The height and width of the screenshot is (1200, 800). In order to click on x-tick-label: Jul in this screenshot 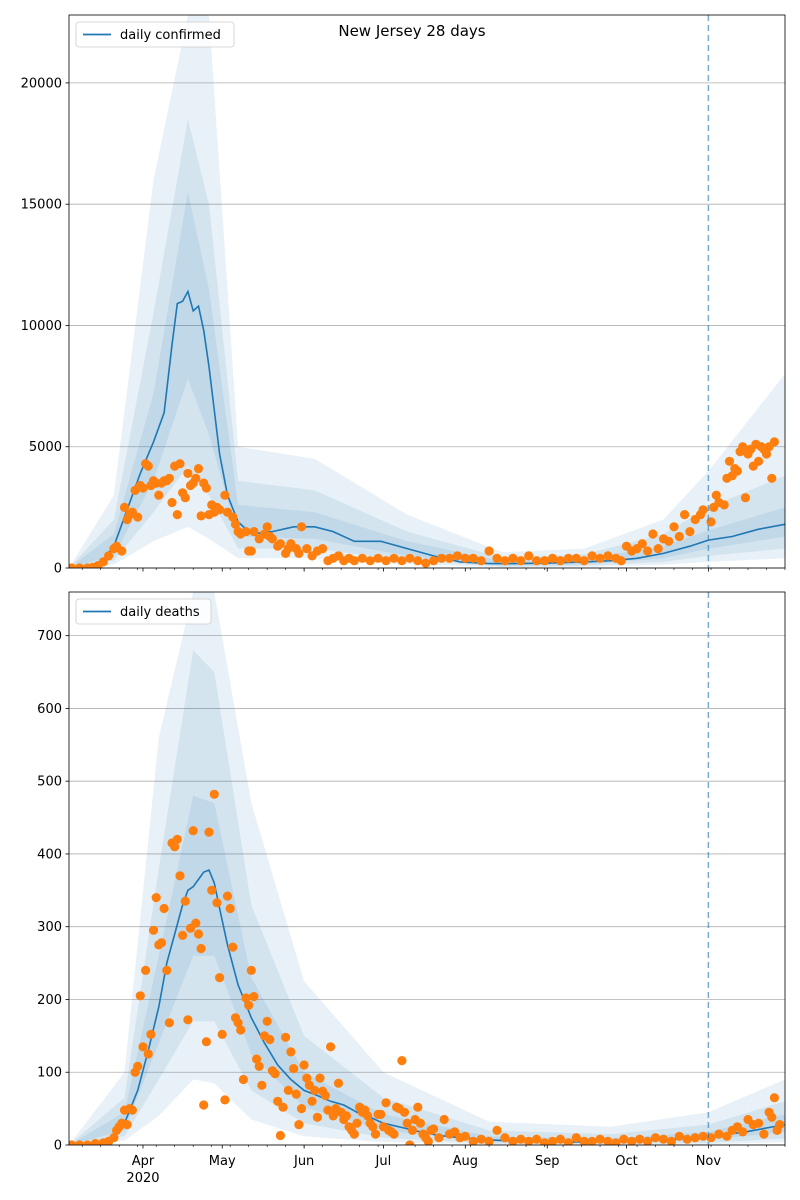, I will do `click(383, 1161)`.